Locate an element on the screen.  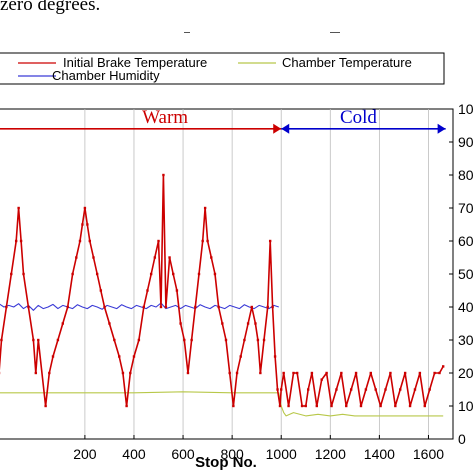
x-tick-label: 1200 is located at coordinates (330, 454).